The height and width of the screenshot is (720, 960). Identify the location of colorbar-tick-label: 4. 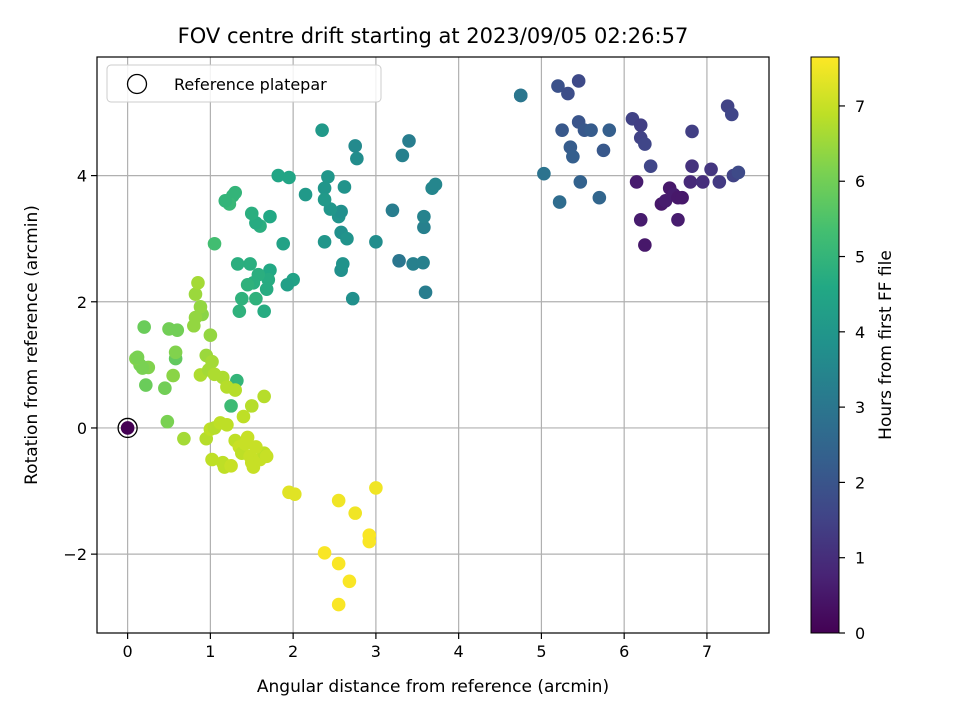
(860, 332).